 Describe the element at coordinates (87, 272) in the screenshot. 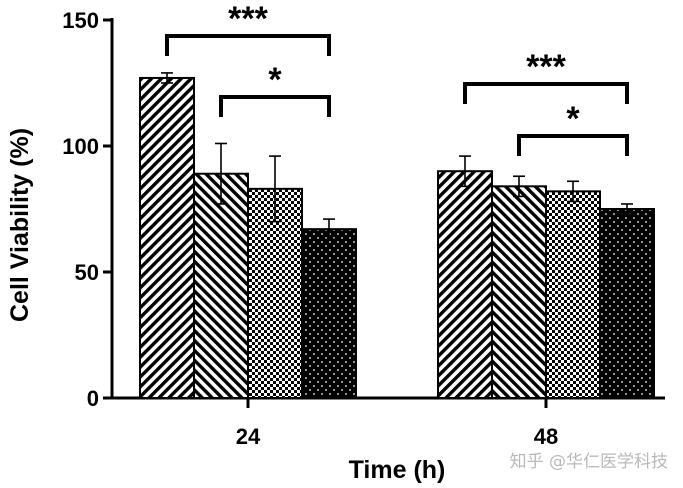

I see `y-tick-label: 50` at that location.